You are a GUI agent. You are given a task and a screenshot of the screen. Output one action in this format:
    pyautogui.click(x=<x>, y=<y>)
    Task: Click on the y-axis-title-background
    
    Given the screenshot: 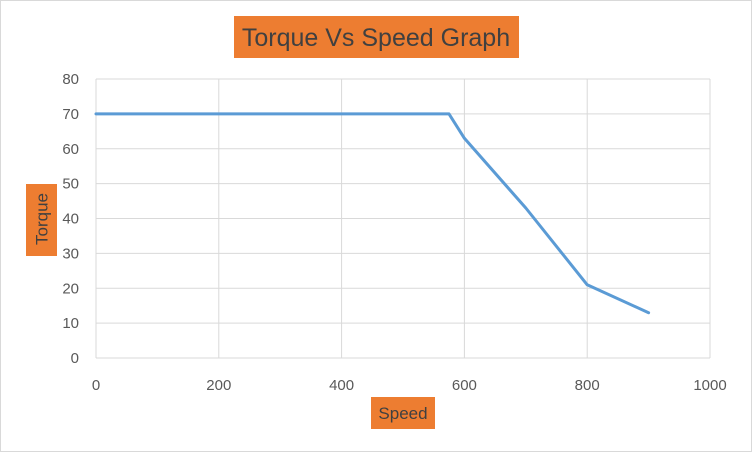 What is the action you would take?
    pyautogui.click(x=41, y=220)
    